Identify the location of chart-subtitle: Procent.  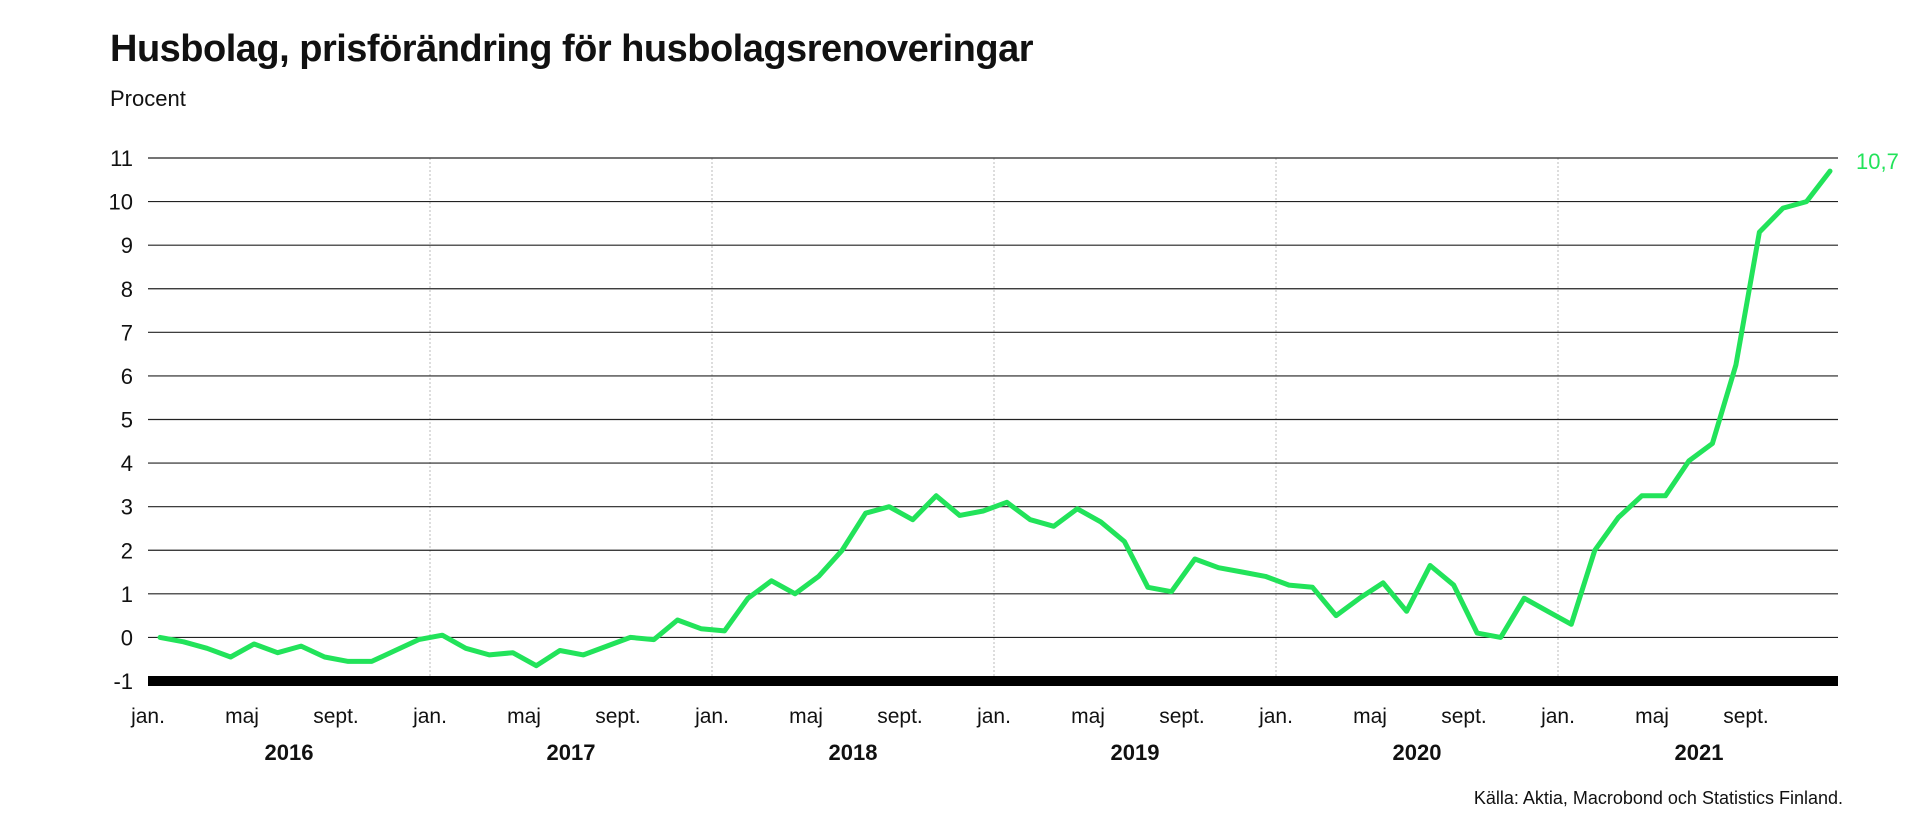
(148, 98).